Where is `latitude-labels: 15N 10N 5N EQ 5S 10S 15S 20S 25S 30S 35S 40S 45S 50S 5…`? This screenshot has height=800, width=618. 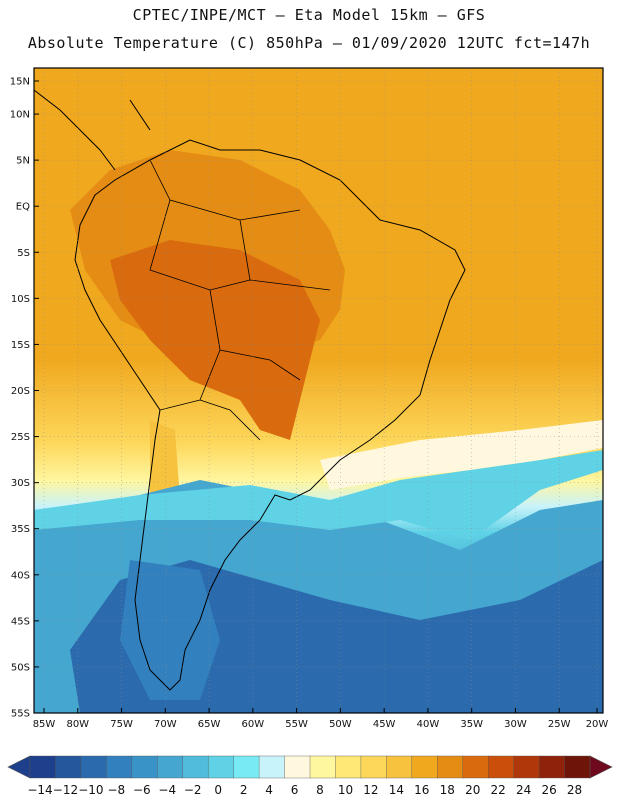 latitude-labels: 15N 10N 5N EQ 5S 10S 15S 20S 25S 30S 35S 40S 45S 50S 5… is located at coordinates (24, 398).